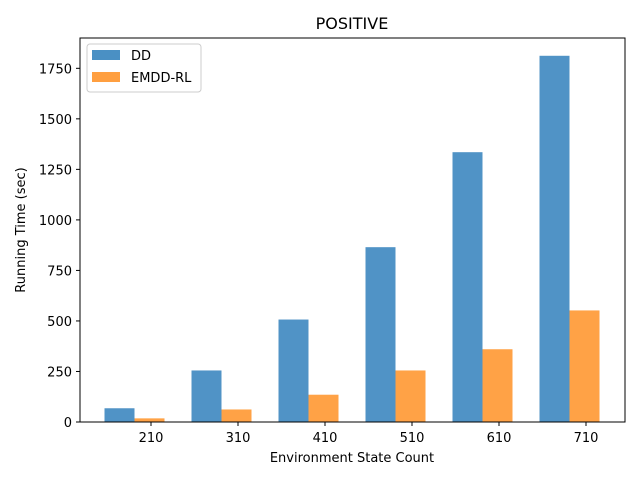  What do you see at coordinates (59, 246) in the screenshot?
I see `y-axis: 0 250 500 750 1000 1250 1500 1750` at bounding box center [59, 246].